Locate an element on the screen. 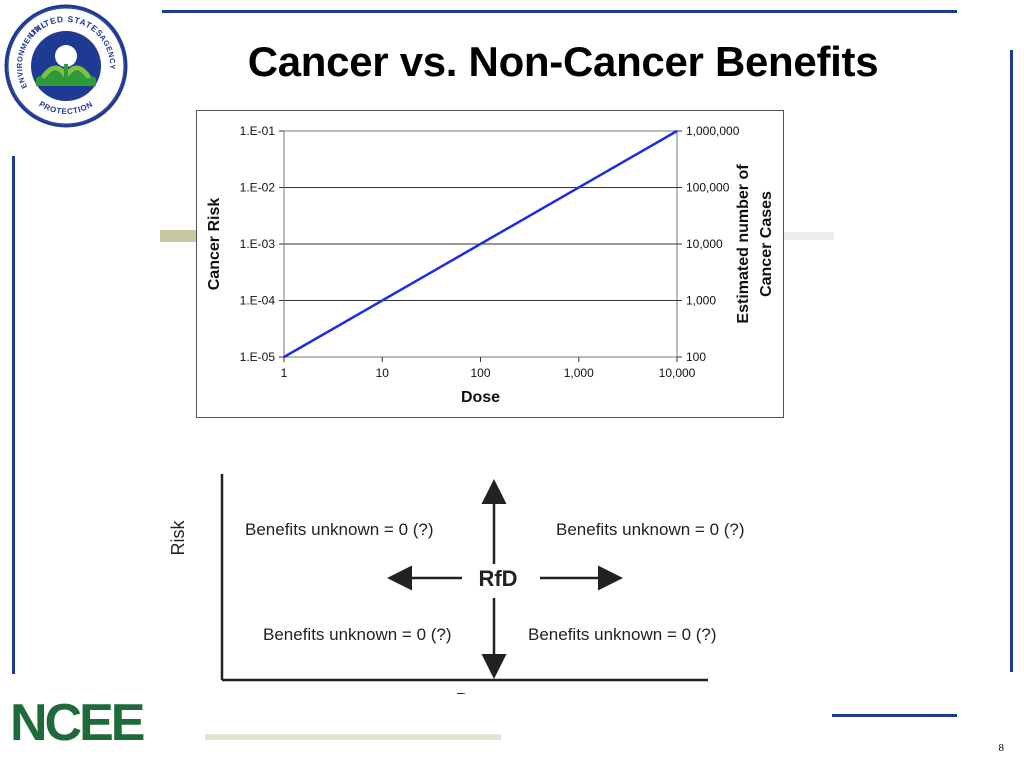 The image size is (1024, 768). footer-logo-smudge is located at coordinates (353, 737).